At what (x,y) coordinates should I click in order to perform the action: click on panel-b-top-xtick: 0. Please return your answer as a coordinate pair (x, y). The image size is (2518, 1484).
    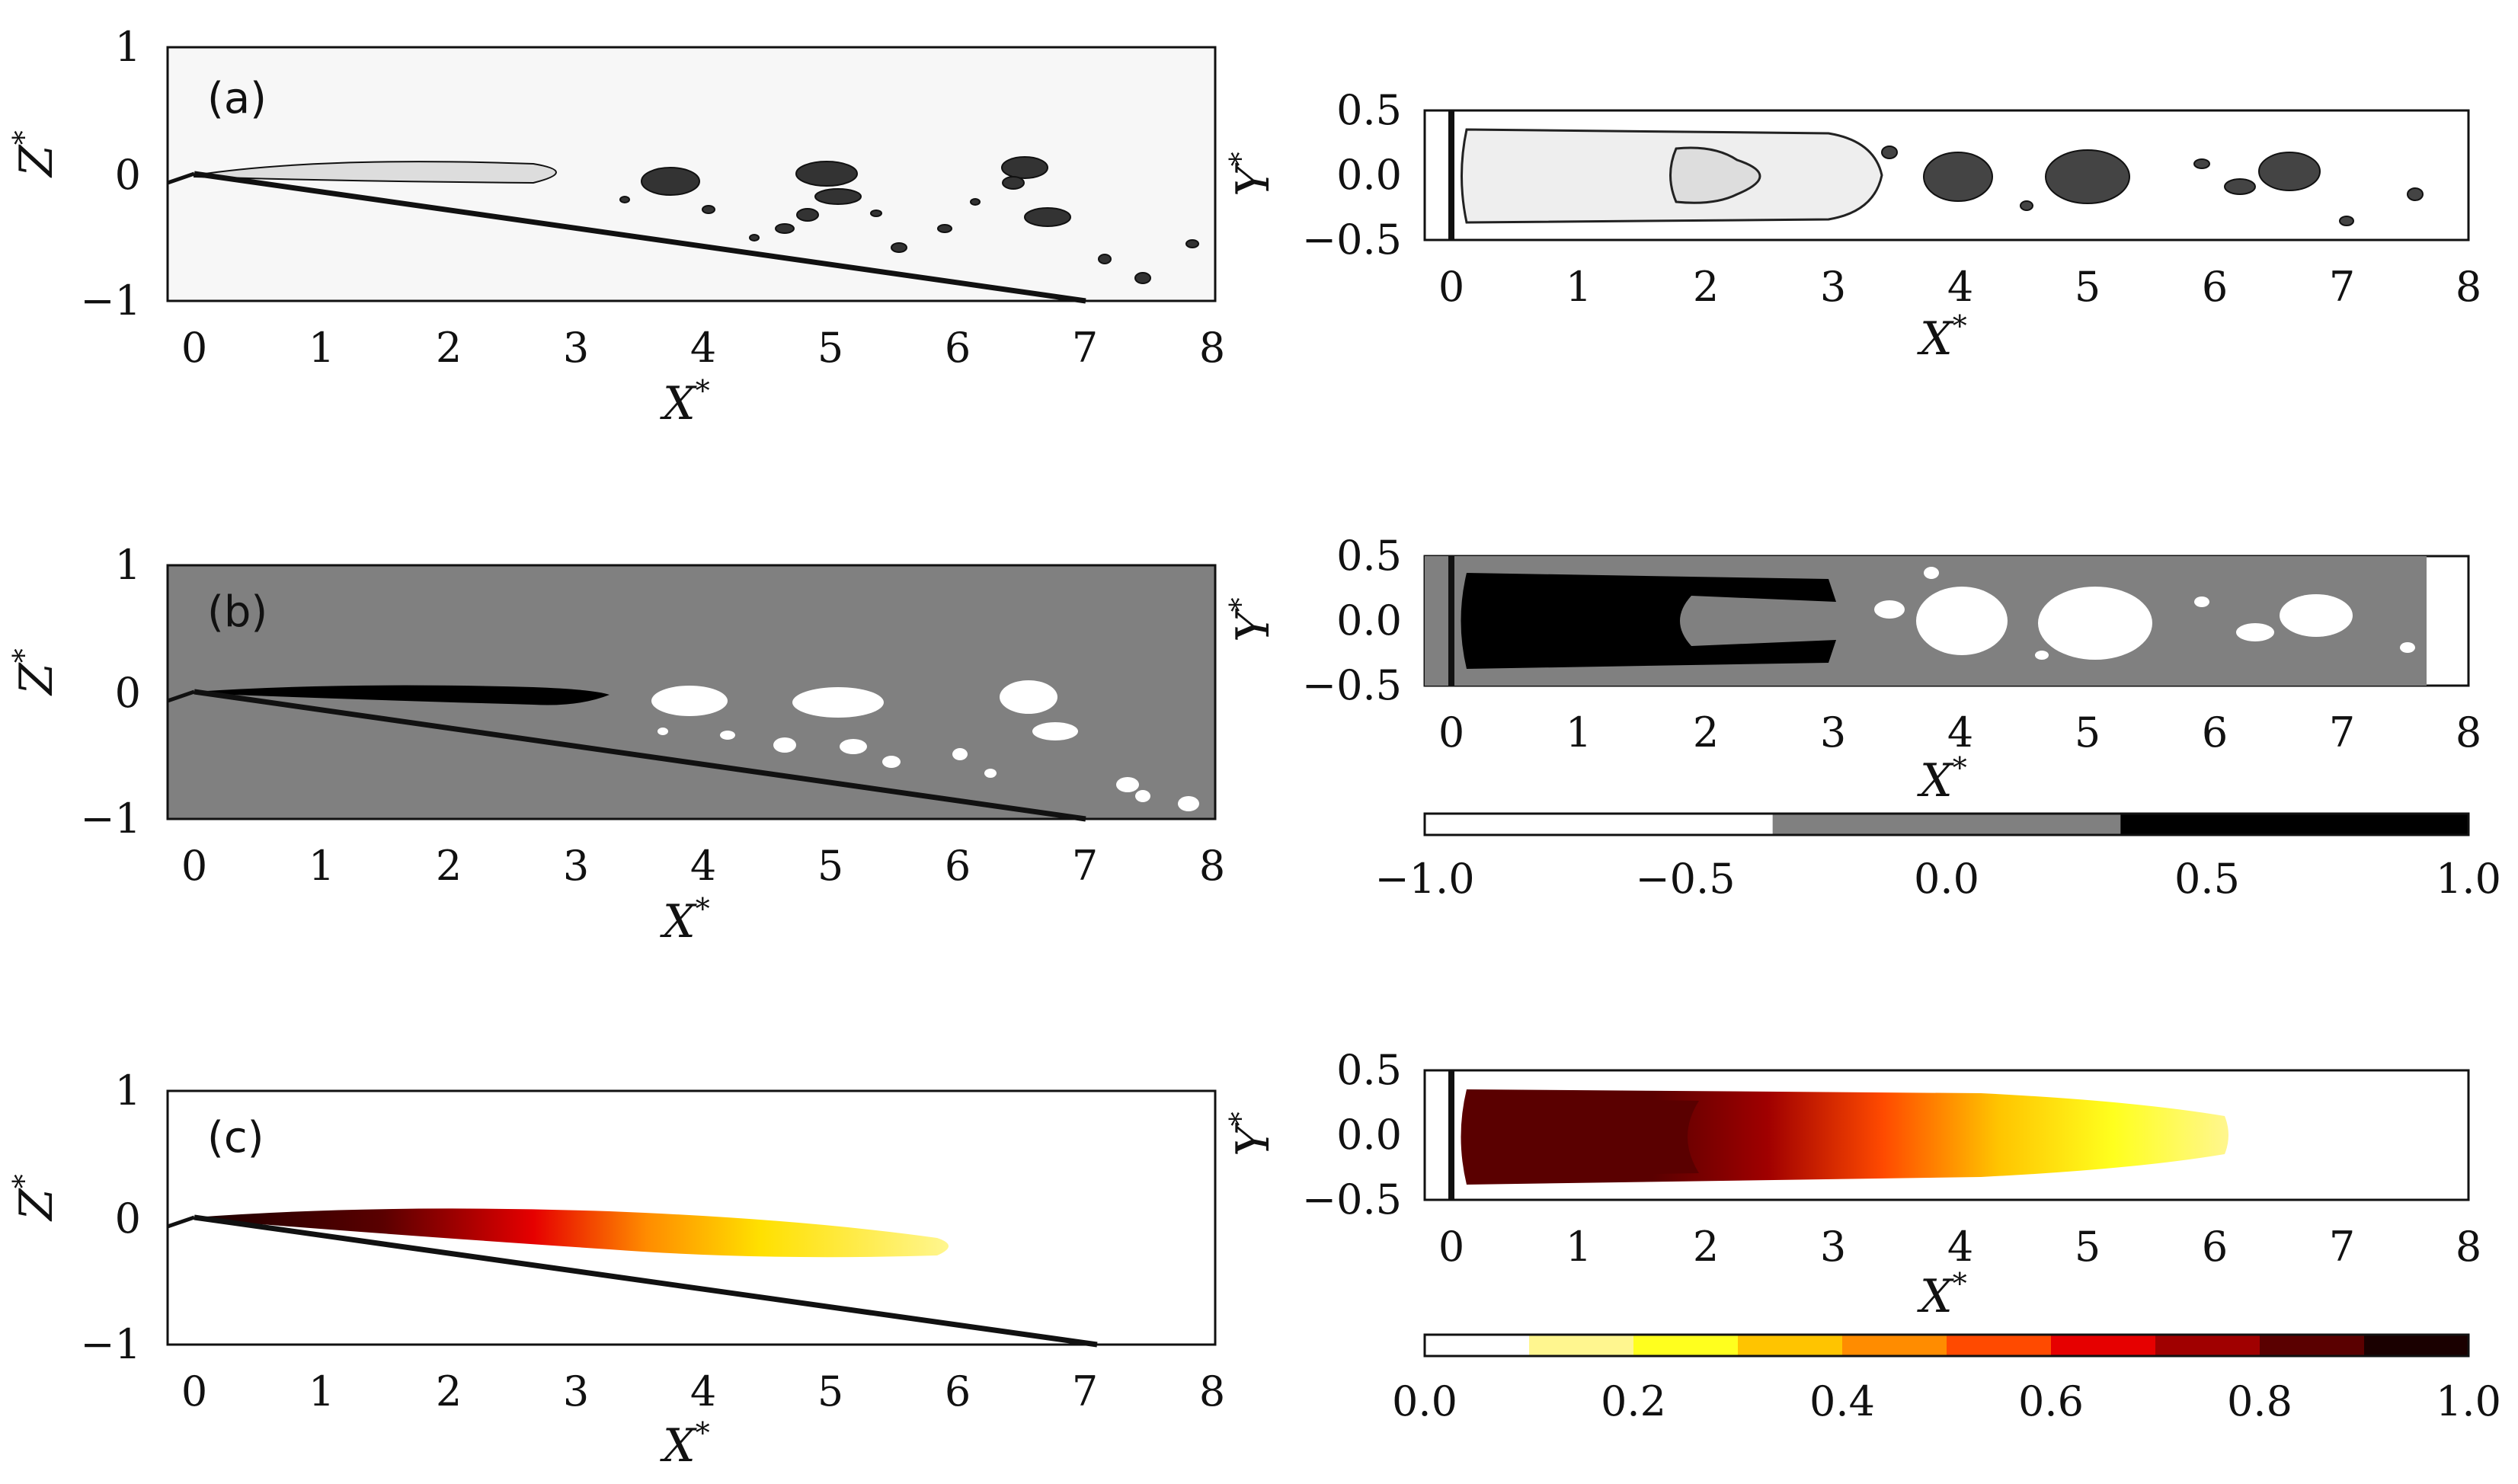
    Looking at the image, I should click on (1451, 732).